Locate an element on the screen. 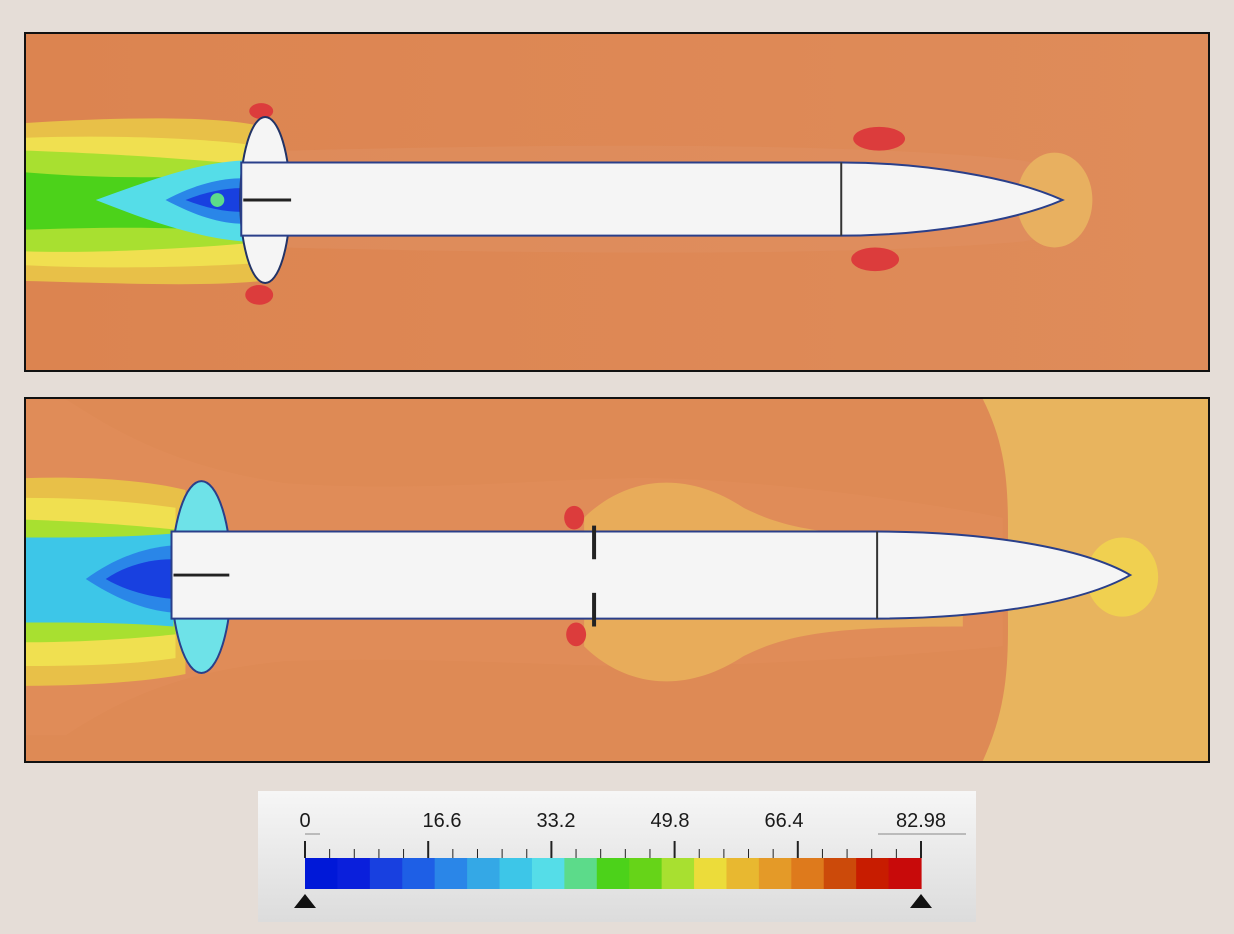  colorbar: 0 16.6 33.2 49.8 66.4 82.98 is located at coordinates (630, 859).